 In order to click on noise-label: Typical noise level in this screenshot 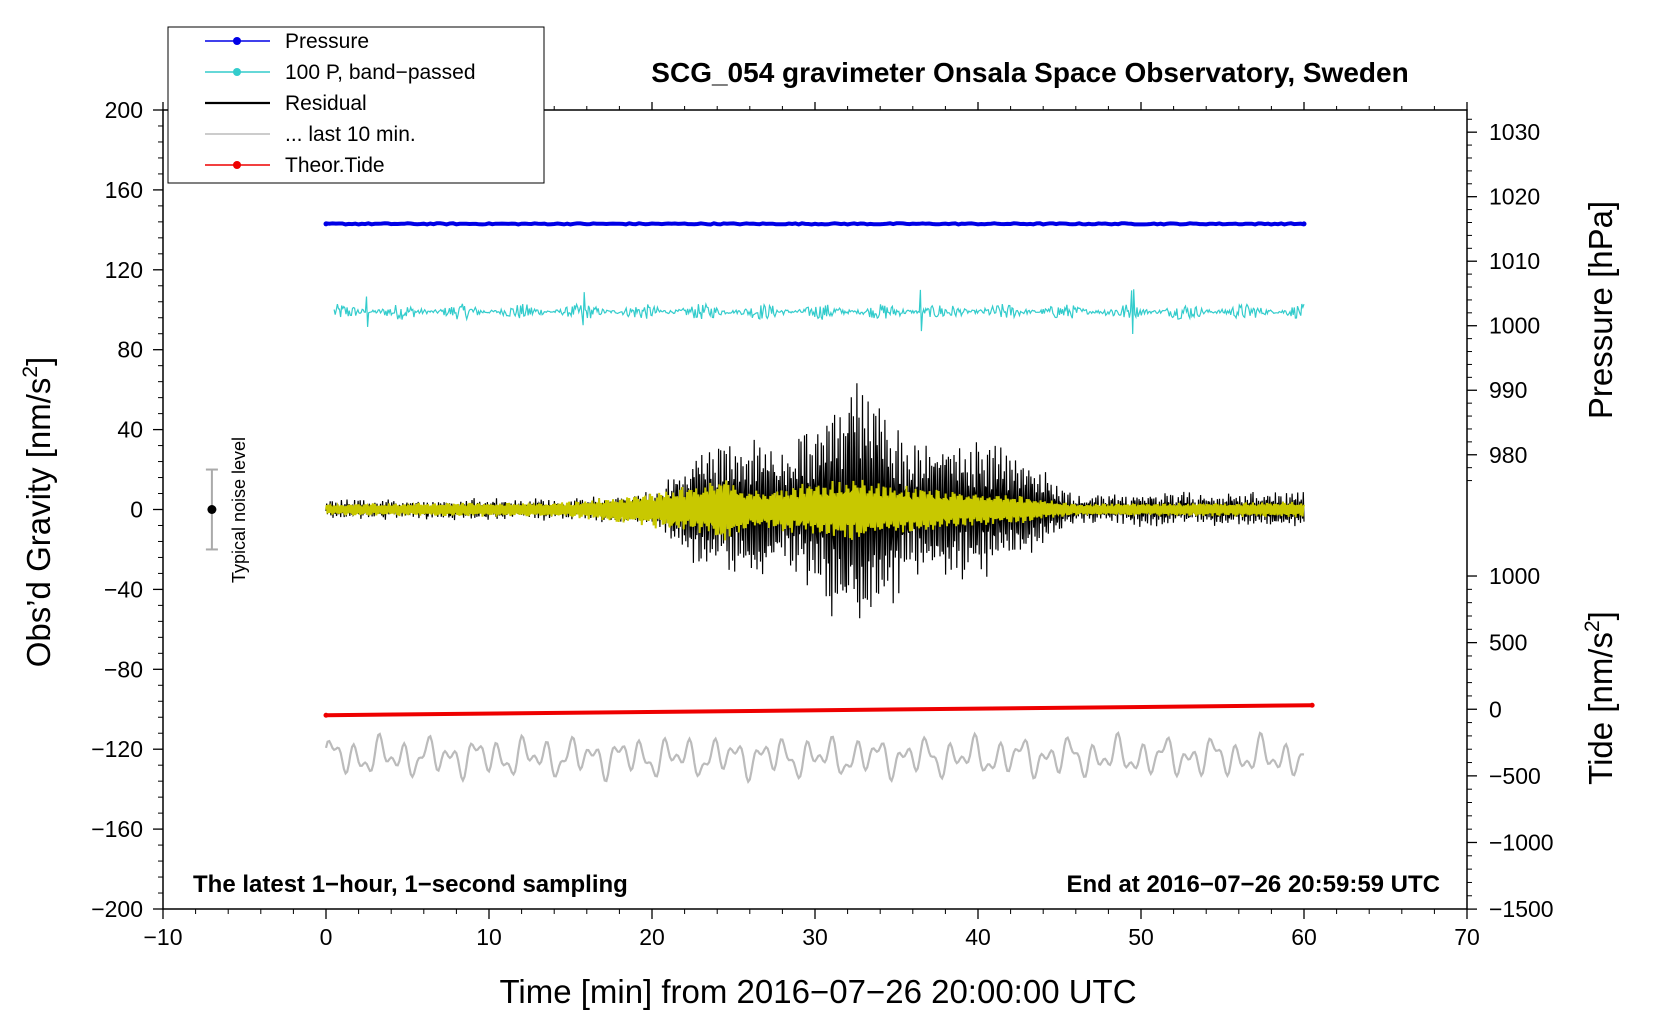, I will do `click(239, 510)`.